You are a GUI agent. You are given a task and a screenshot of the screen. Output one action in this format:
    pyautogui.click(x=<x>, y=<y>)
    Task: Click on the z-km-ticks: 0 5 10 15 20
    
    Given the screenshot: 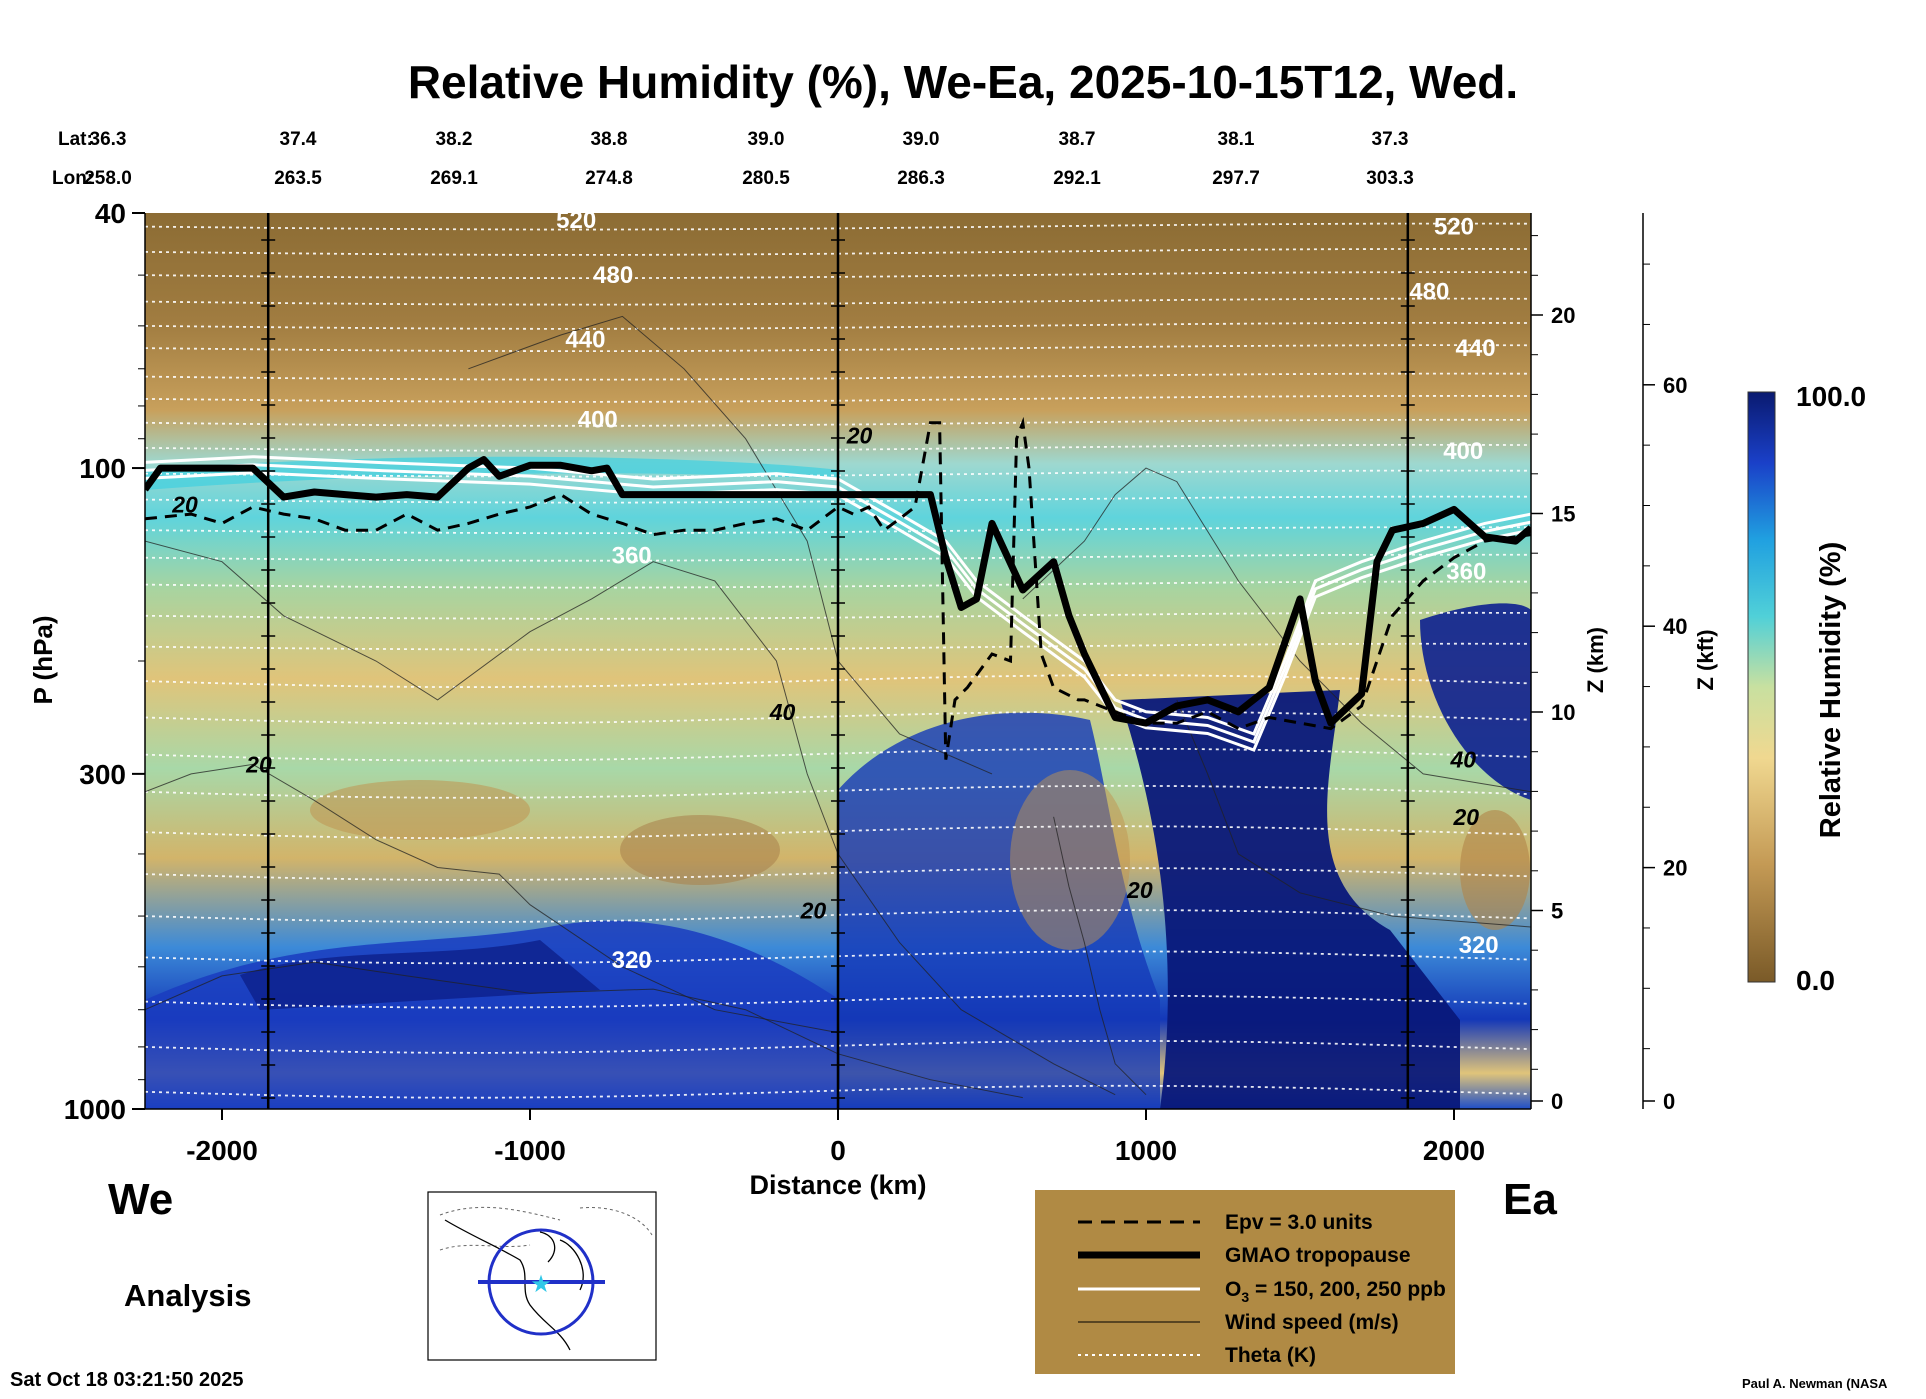 What is the action you would take?
    pyautogui.click(x=1553, y=674)
    